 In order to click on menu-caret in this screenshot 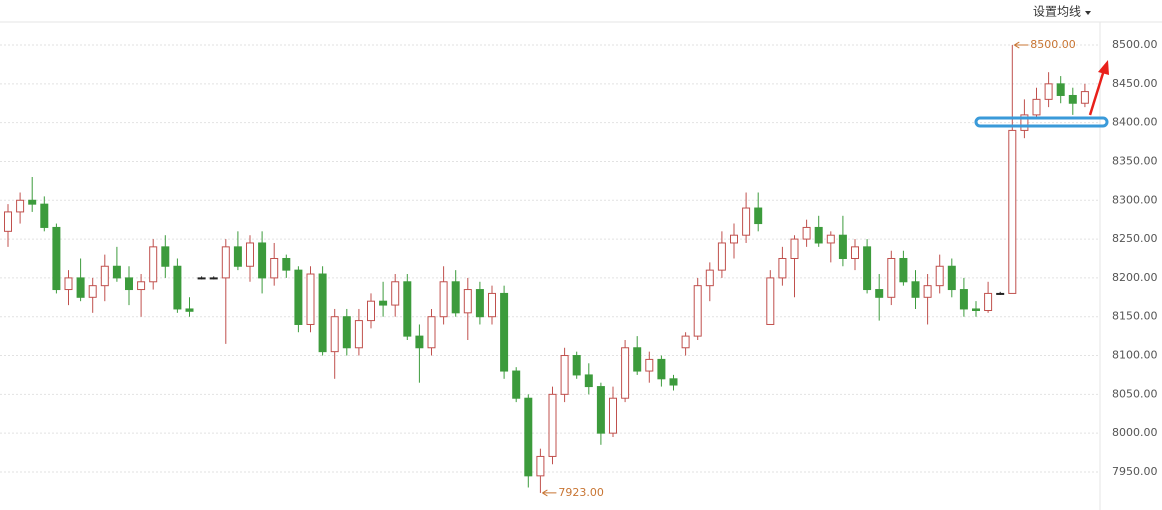, I will do `click(1088, 13)`.